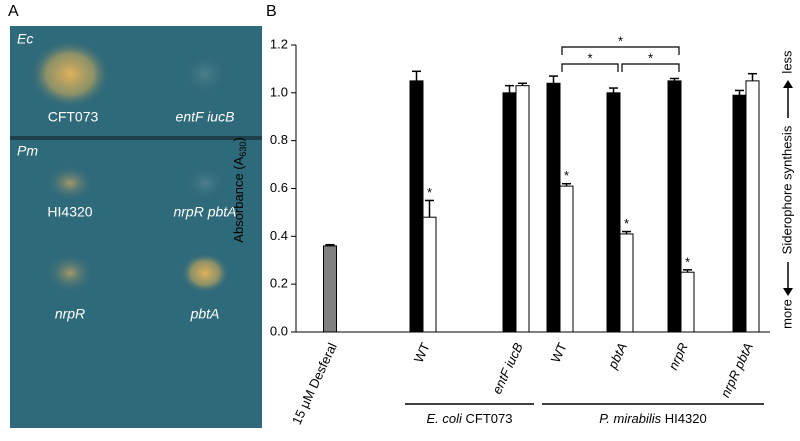  I want to click on x-tick-label: nrpR, so click(678, 356).